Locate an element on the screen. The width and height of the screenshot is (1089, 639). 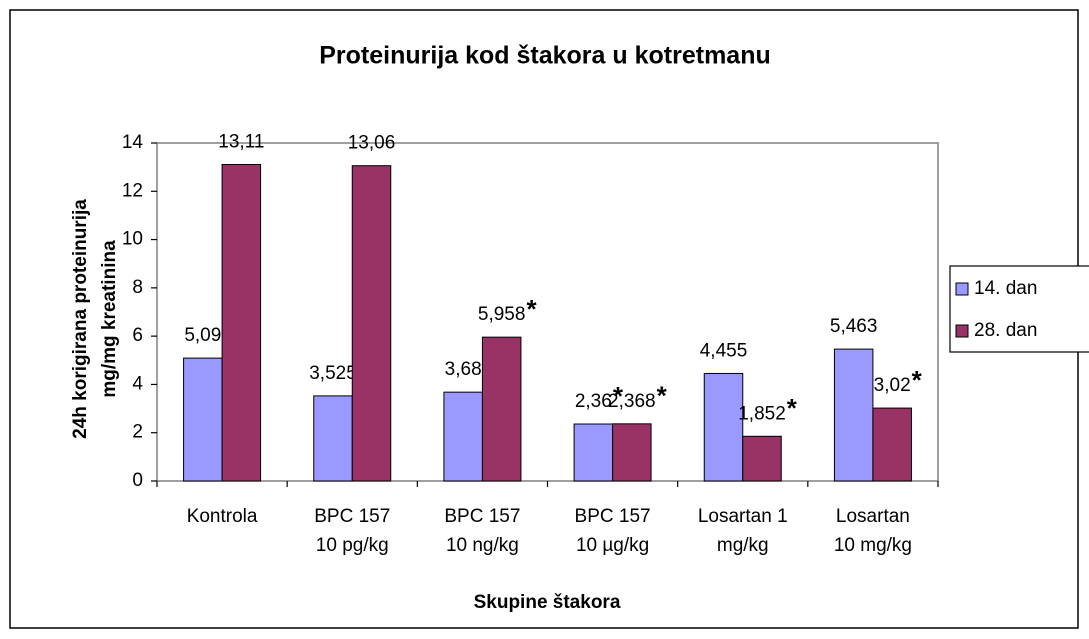
value-label: 3,525 is located at coordinates (333, 373).